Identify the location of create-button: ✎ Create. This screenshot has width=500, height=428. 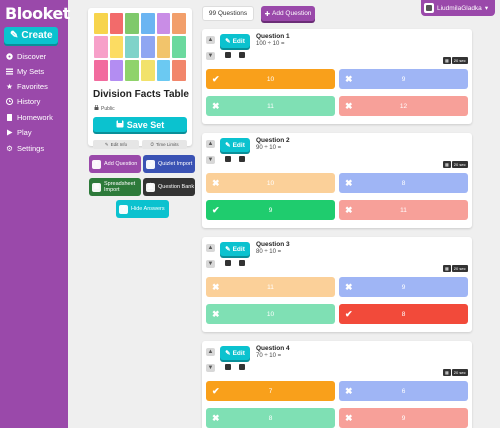
(31, 35).